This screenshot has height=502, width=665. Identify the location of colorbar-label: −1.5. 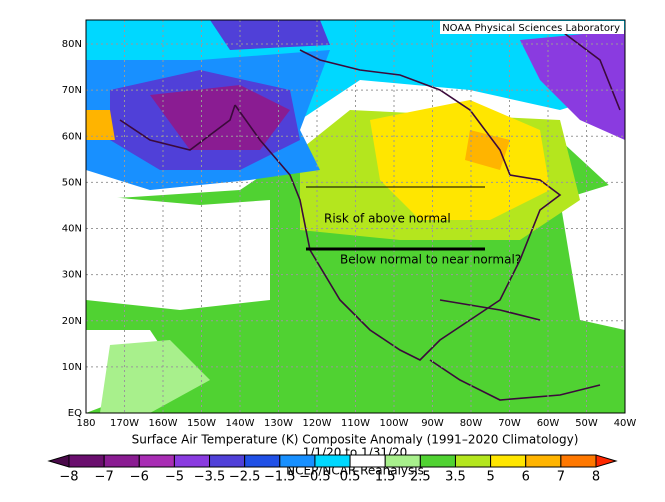
(280, 477).